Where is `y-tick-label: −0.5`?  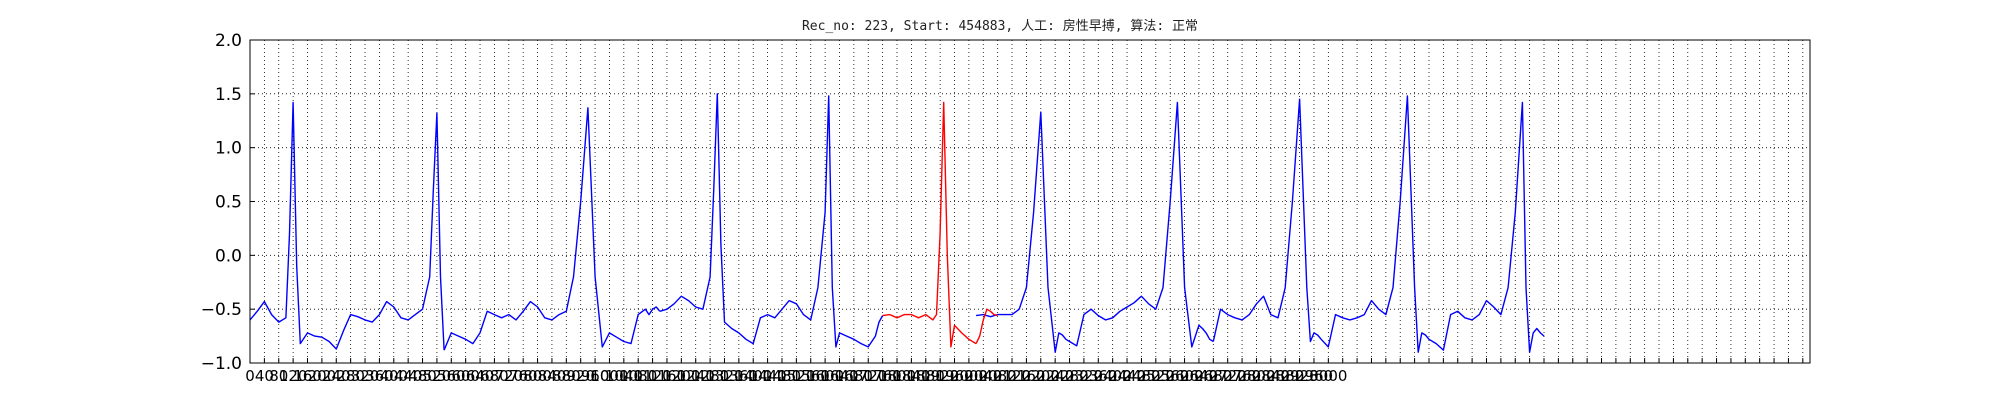
y-tick-label: −0.5 is located at coordinates (221, 310).